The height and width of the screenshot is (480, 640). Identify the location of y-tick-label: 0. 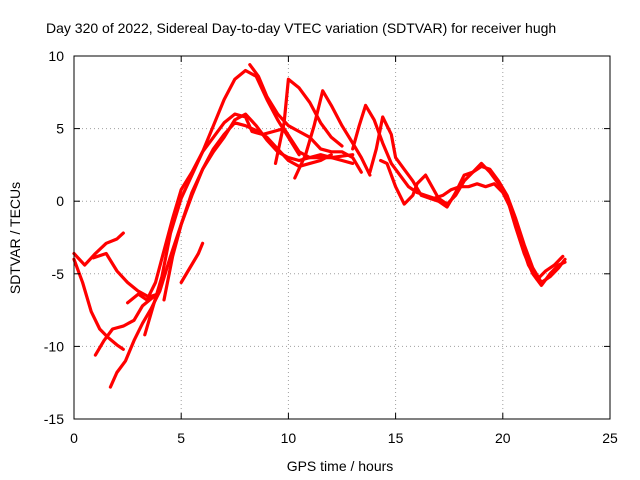
(60, 201).